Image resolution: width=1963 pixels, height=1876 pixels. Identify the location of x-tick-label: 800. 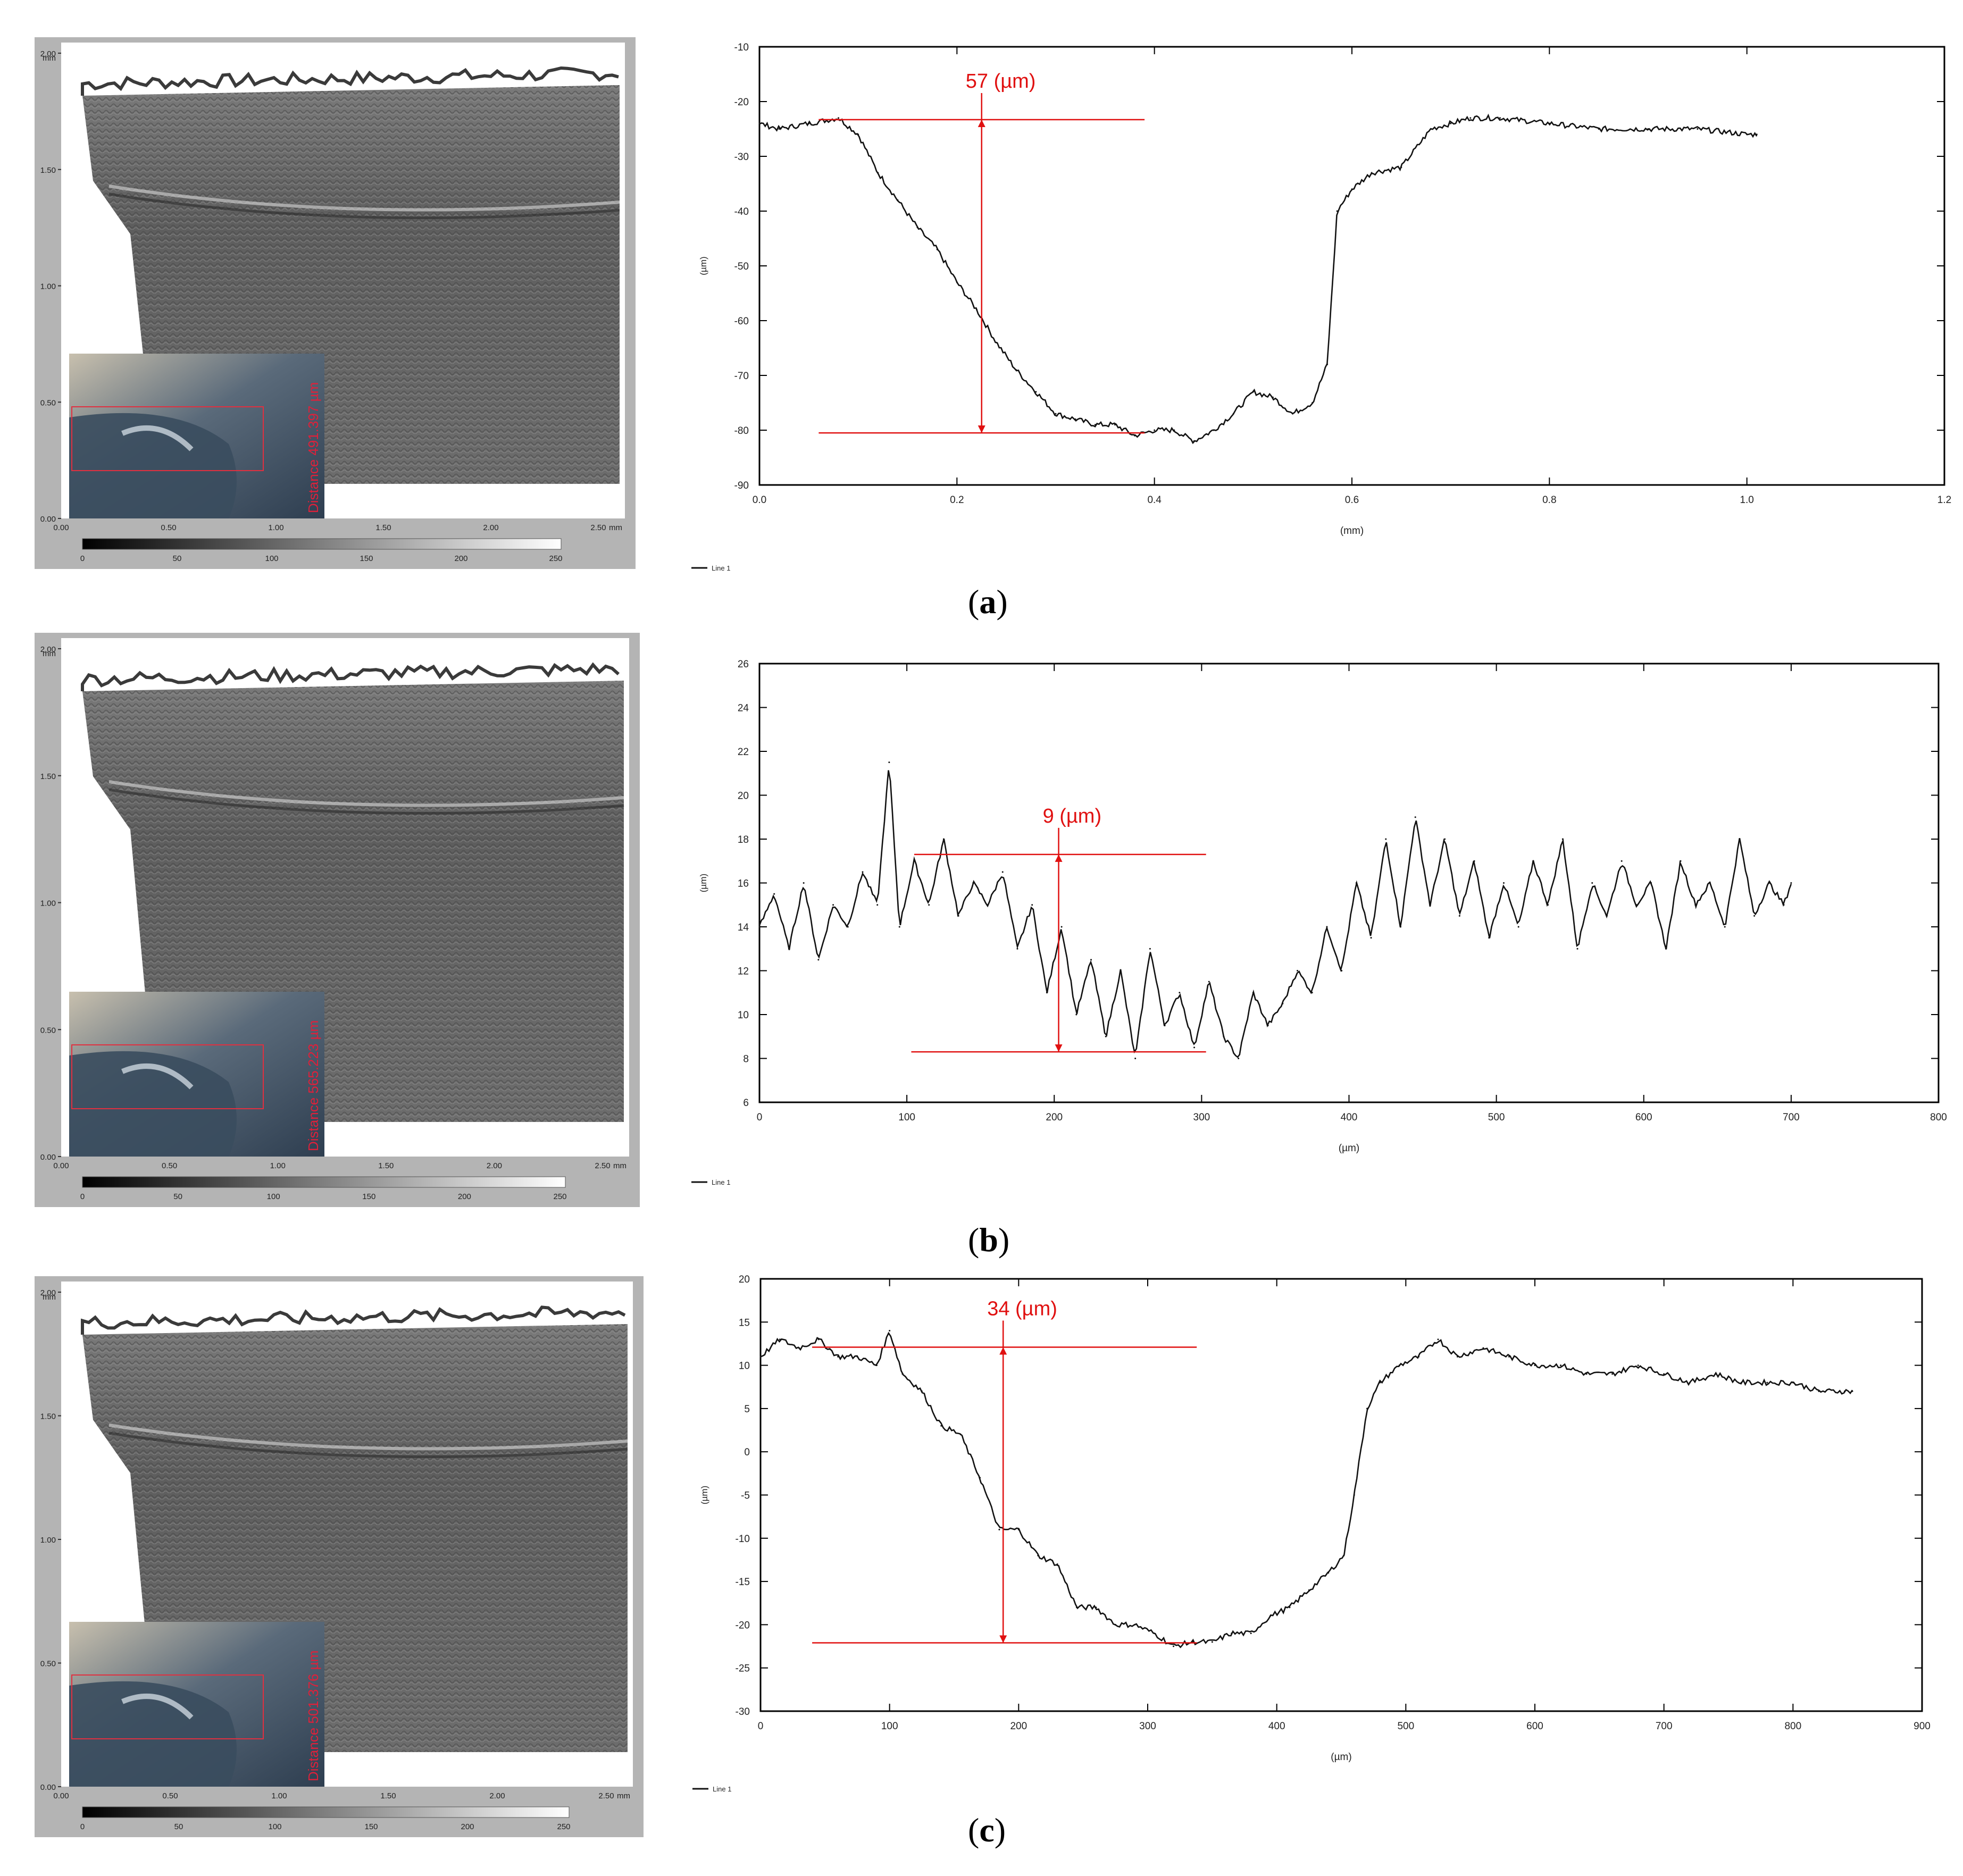
(1938, 1117).